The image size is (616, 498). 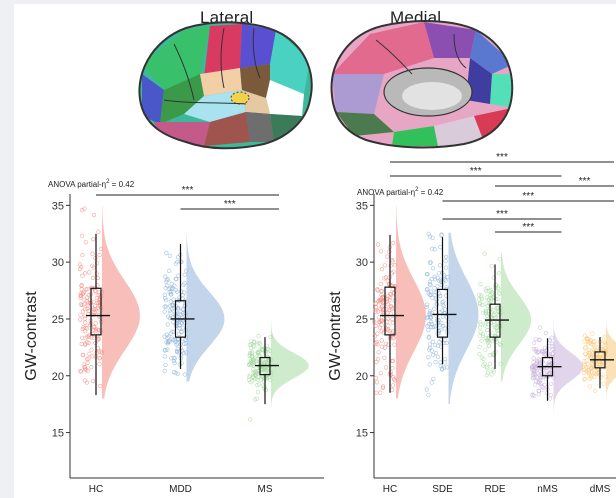 I want to click on x-tick-label: dMS, so click(x=600, y=489).